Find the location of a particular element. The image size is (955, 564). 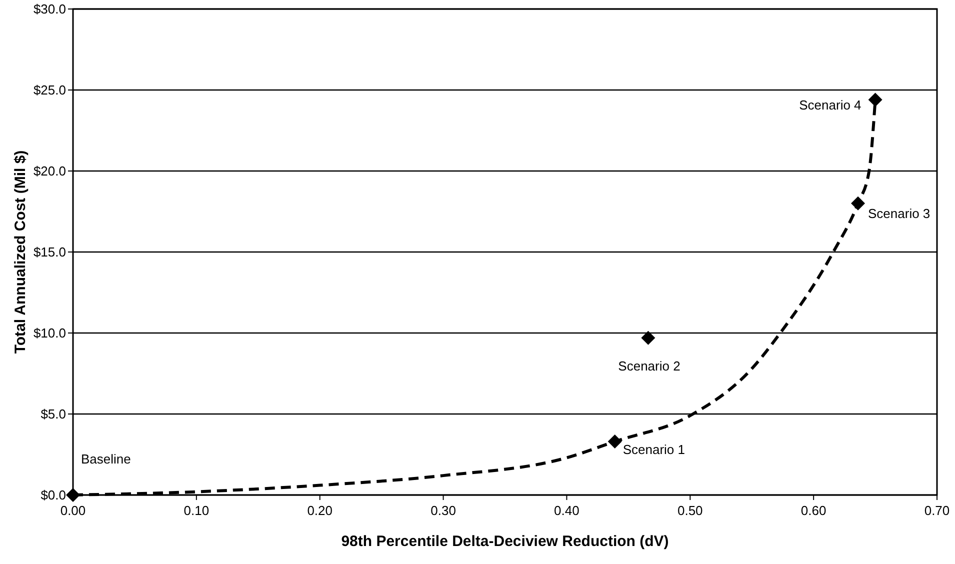

y-tick-label: $20.0 is located at coordinates (49, 171).